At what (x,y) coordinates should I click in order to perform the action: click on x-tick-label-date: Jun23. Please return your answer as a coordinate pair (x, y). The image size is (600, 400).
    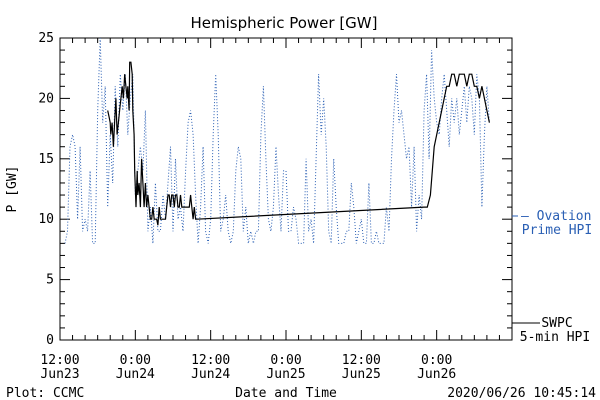
    Looking at the image, I should click on (59, 374).